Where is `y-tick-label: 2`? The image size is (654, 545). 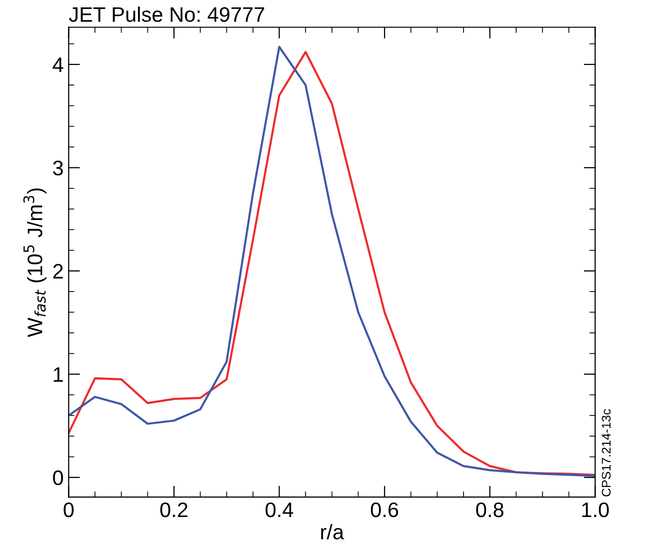
y-tick-label: 2 is located at coordinates (58, 271).